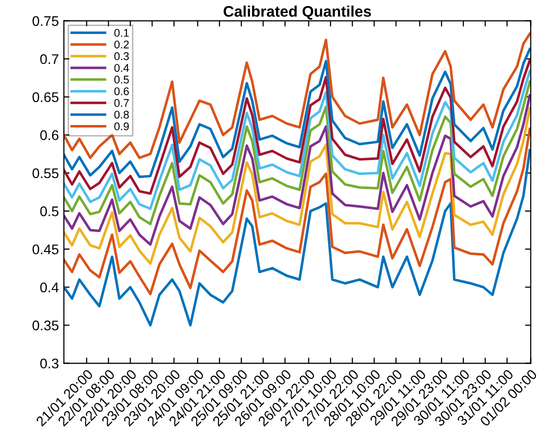 The height and width of the screenshot is (443, 546). Describe the element at coordinates (49, 363) in the screenshot. I see `y-tick-label: 0.3` at that location.